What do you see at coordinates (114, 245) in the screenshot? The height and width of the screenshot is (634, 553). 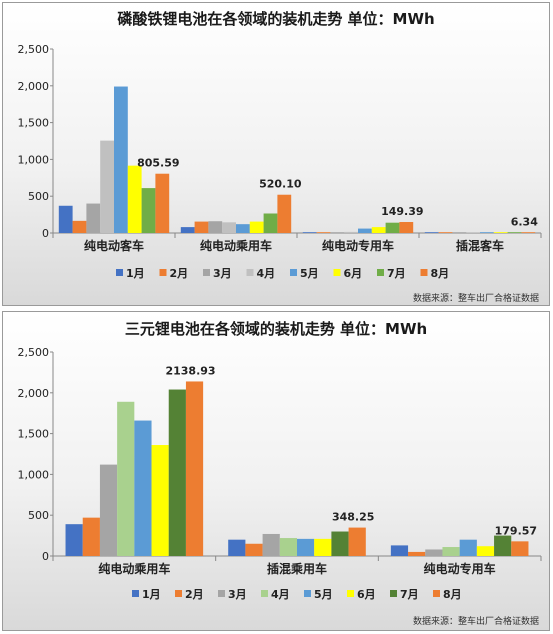 I see `x-tick-label: 纯电动客车` at bounding box center [114, 245].